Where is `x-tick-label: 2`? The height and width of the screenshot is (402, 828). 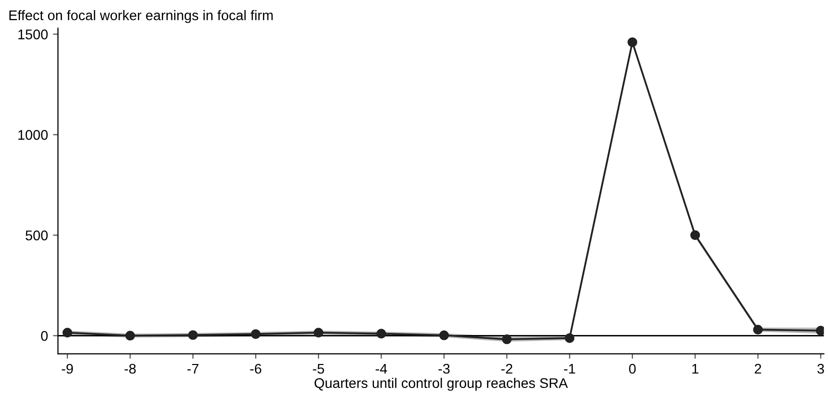 x-tick-label: 2 is located at coordinates (758, 369).